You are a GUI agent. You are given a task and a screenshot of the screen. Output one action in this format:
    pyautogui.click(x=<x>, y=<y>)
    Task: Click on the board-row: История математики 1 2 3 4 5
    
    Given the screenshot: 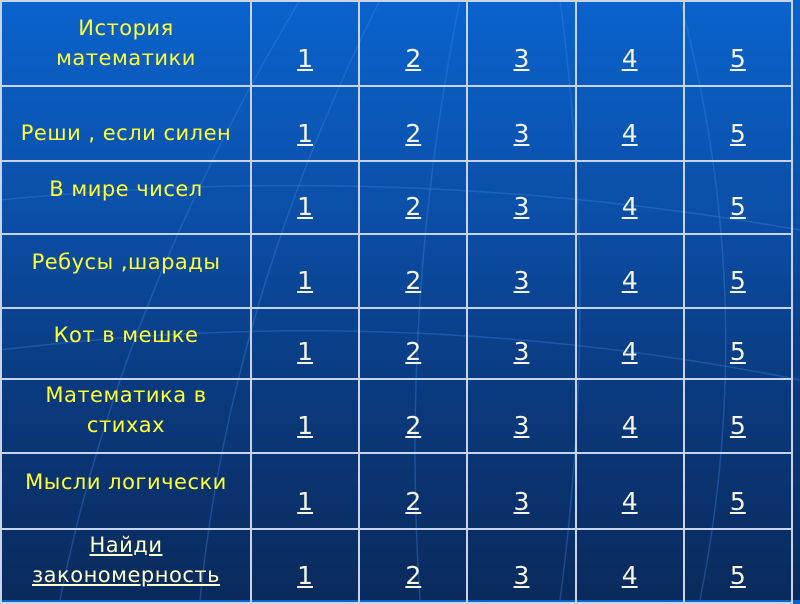 What is the action you would take?
    pyautogui.click(x=397, y=43)
    